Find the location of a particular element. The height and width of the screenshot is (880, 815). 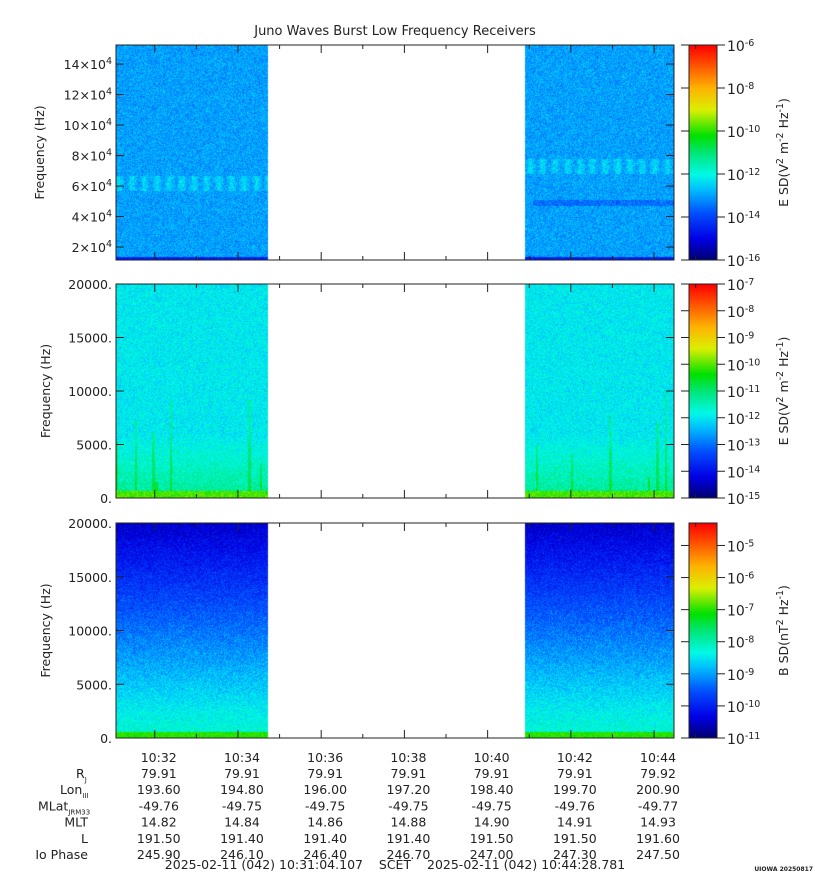

ephemeris-value: 246.10 is located at coordinates (242, 854).